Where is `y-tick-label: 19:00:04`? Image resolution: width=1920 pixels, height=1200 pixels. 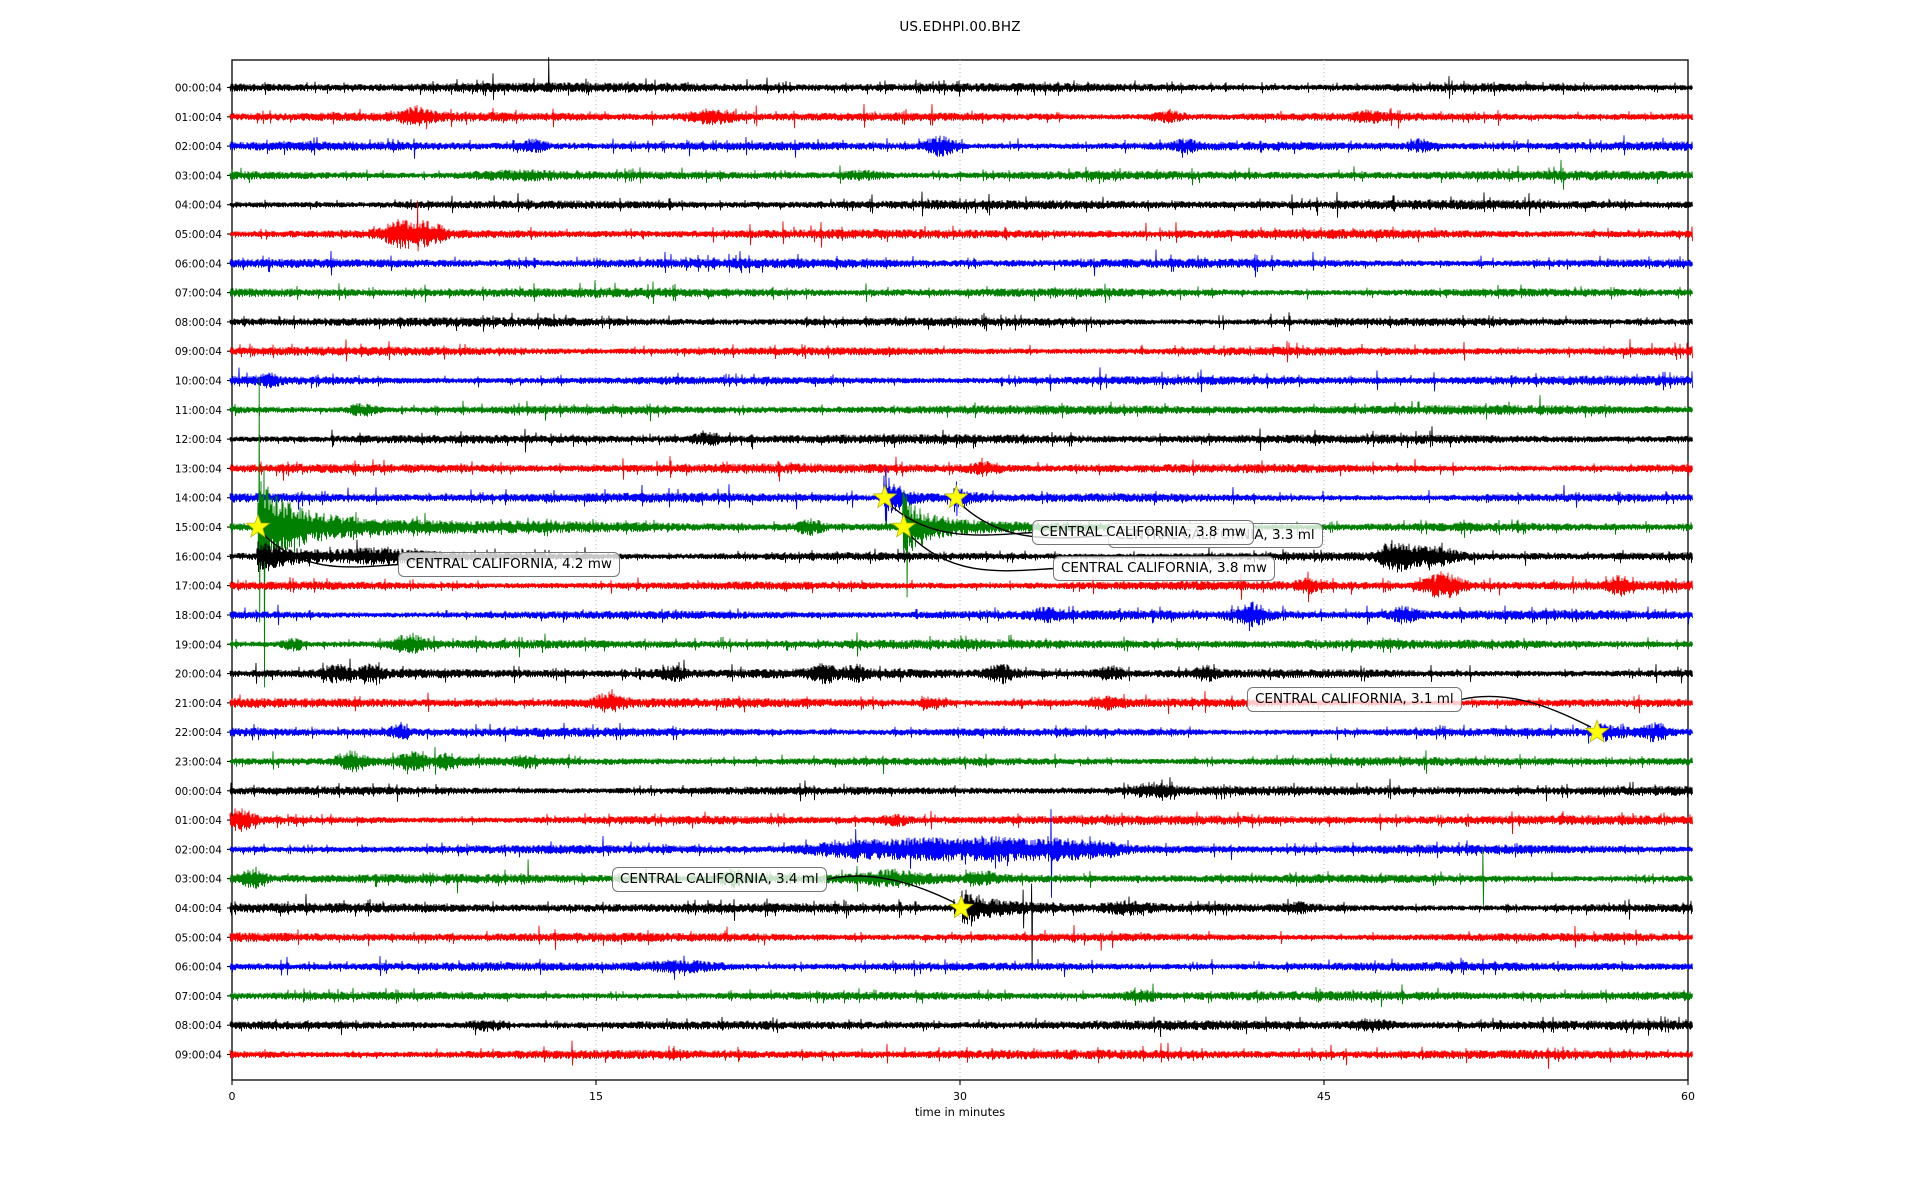 y-tick-label: 19:00:04 is located at coordinates (198, 645).